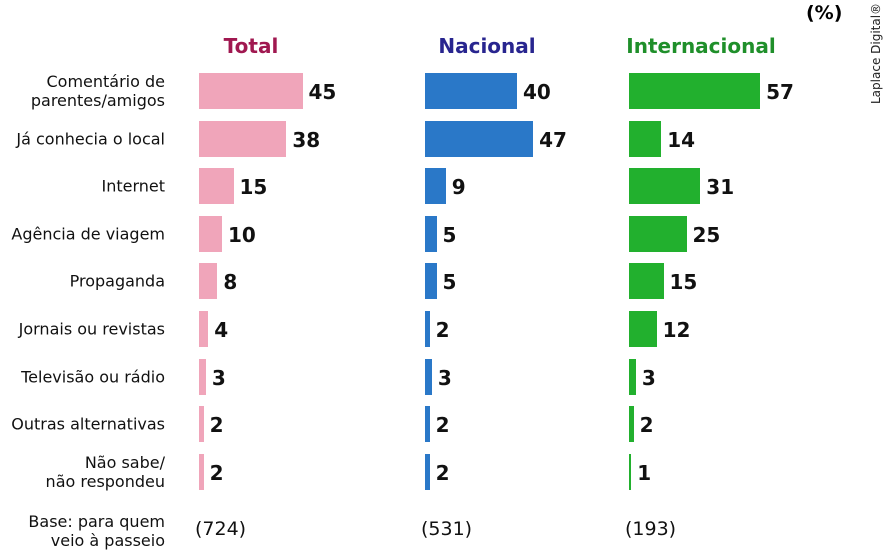 The height and width of the screenshot is (550, 889). What do you see at coordinates (701, 46) in the screenshot?
I see `panel-title: Internacional` at bounding box center [701, 46].